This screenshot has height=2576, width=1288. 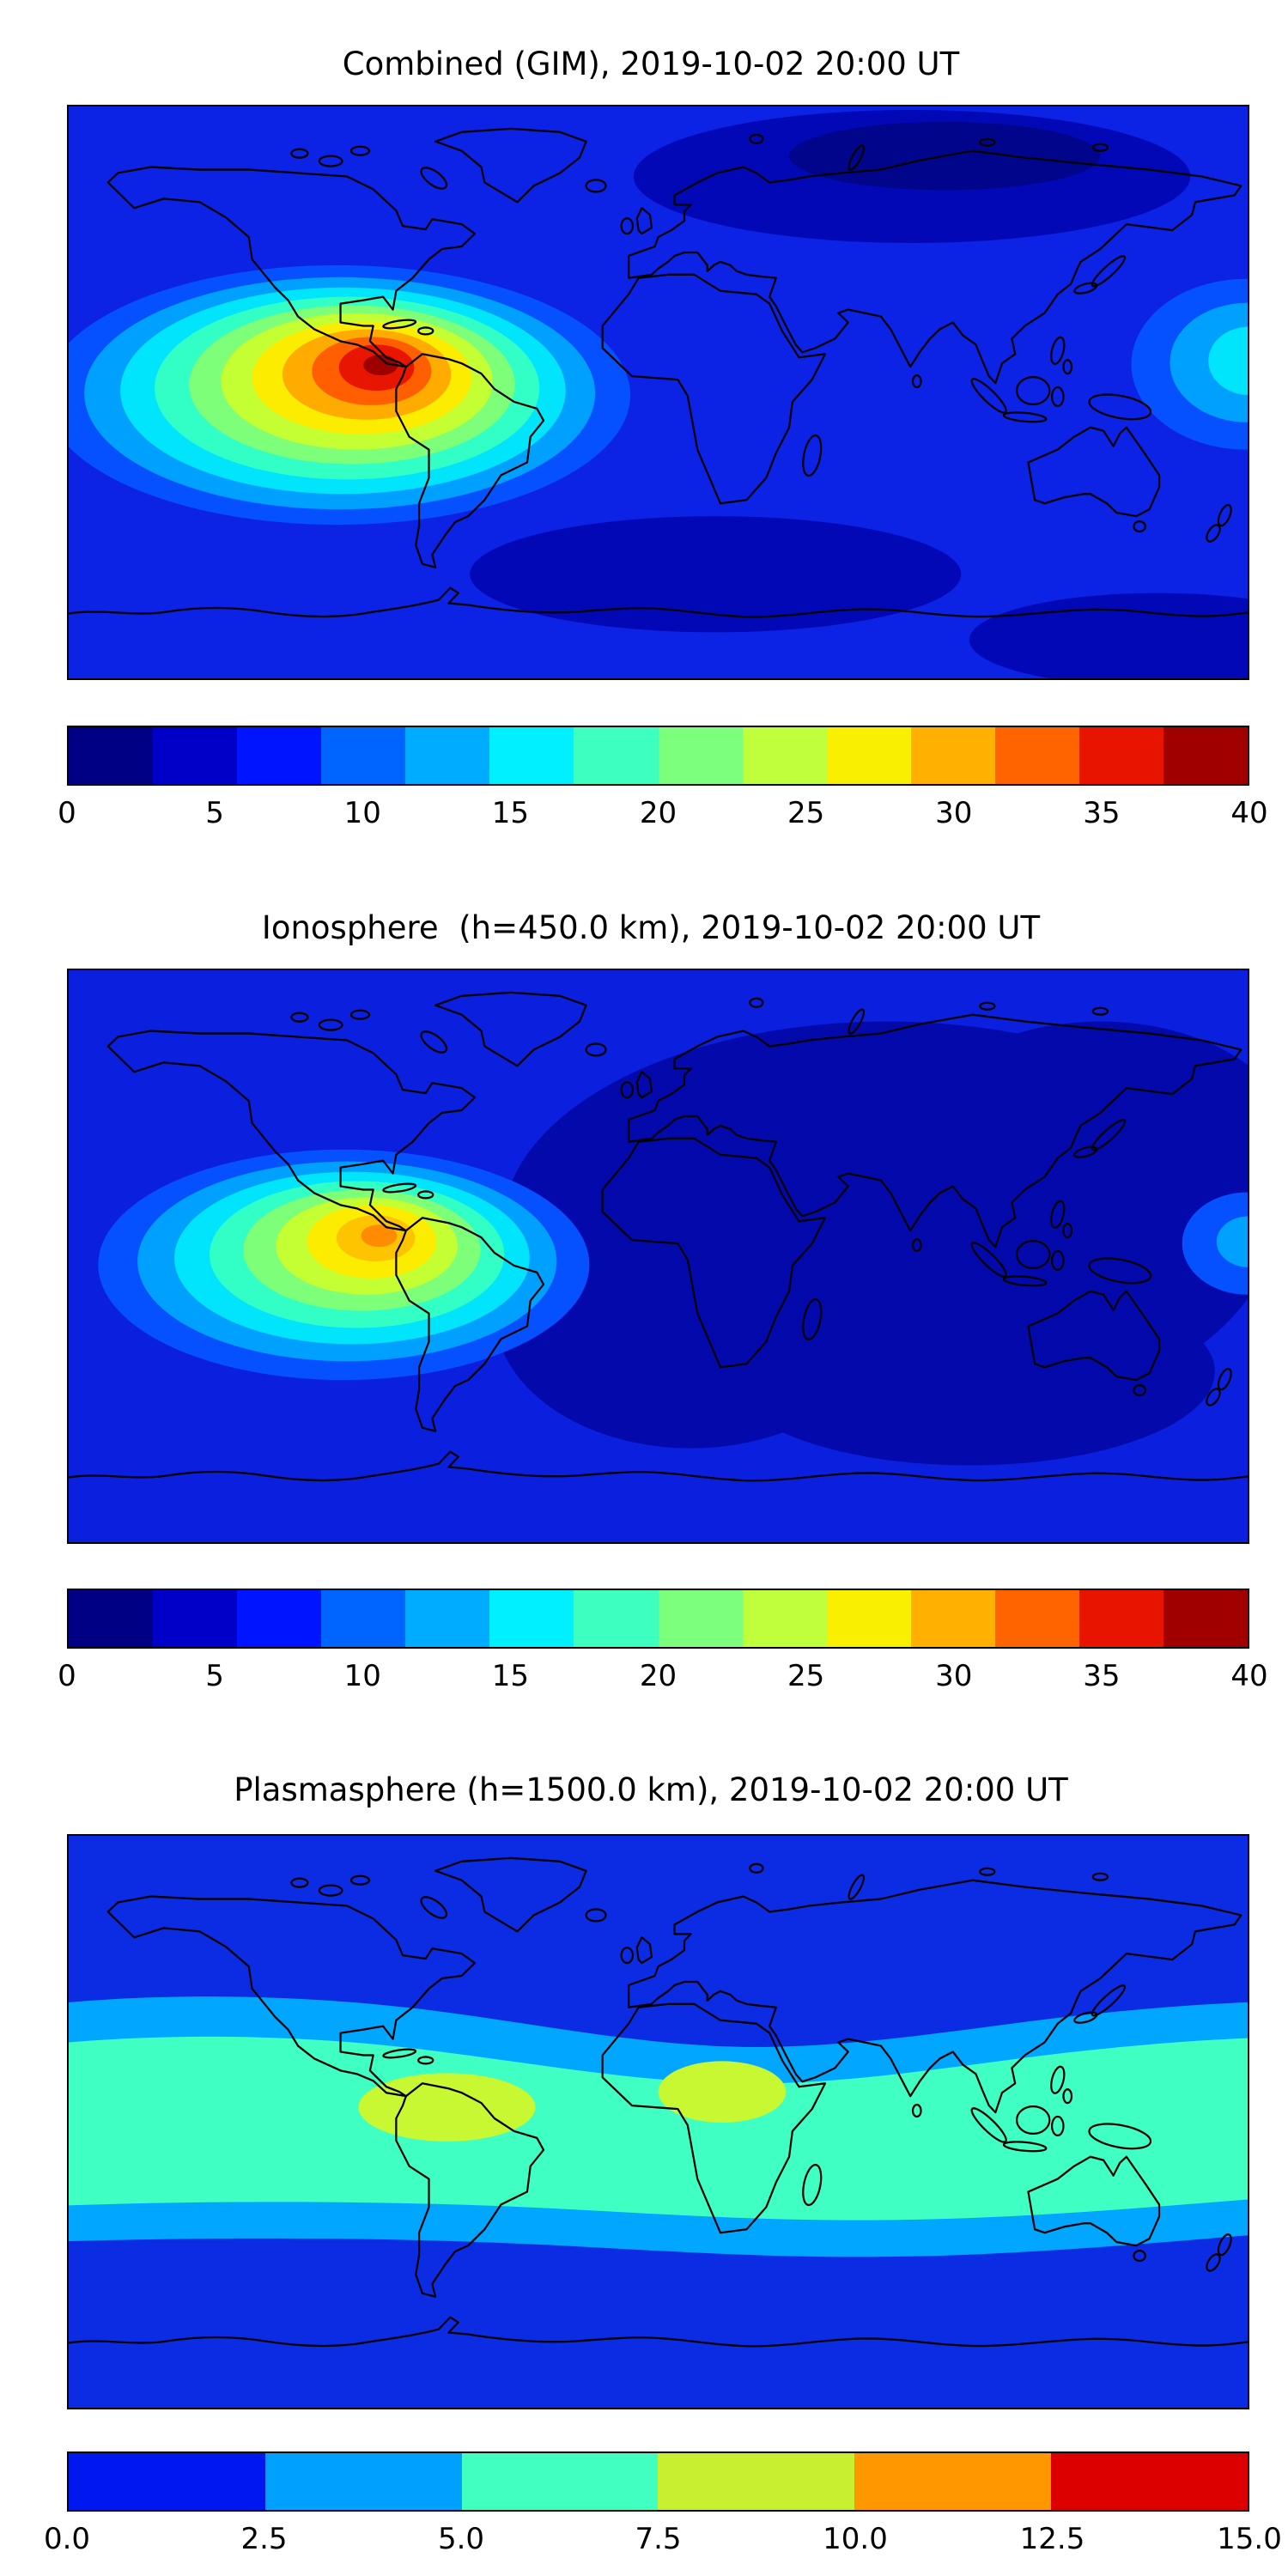 I want to click on colorbar-tick-label: 15.0, so click(x=1250, y=2539).